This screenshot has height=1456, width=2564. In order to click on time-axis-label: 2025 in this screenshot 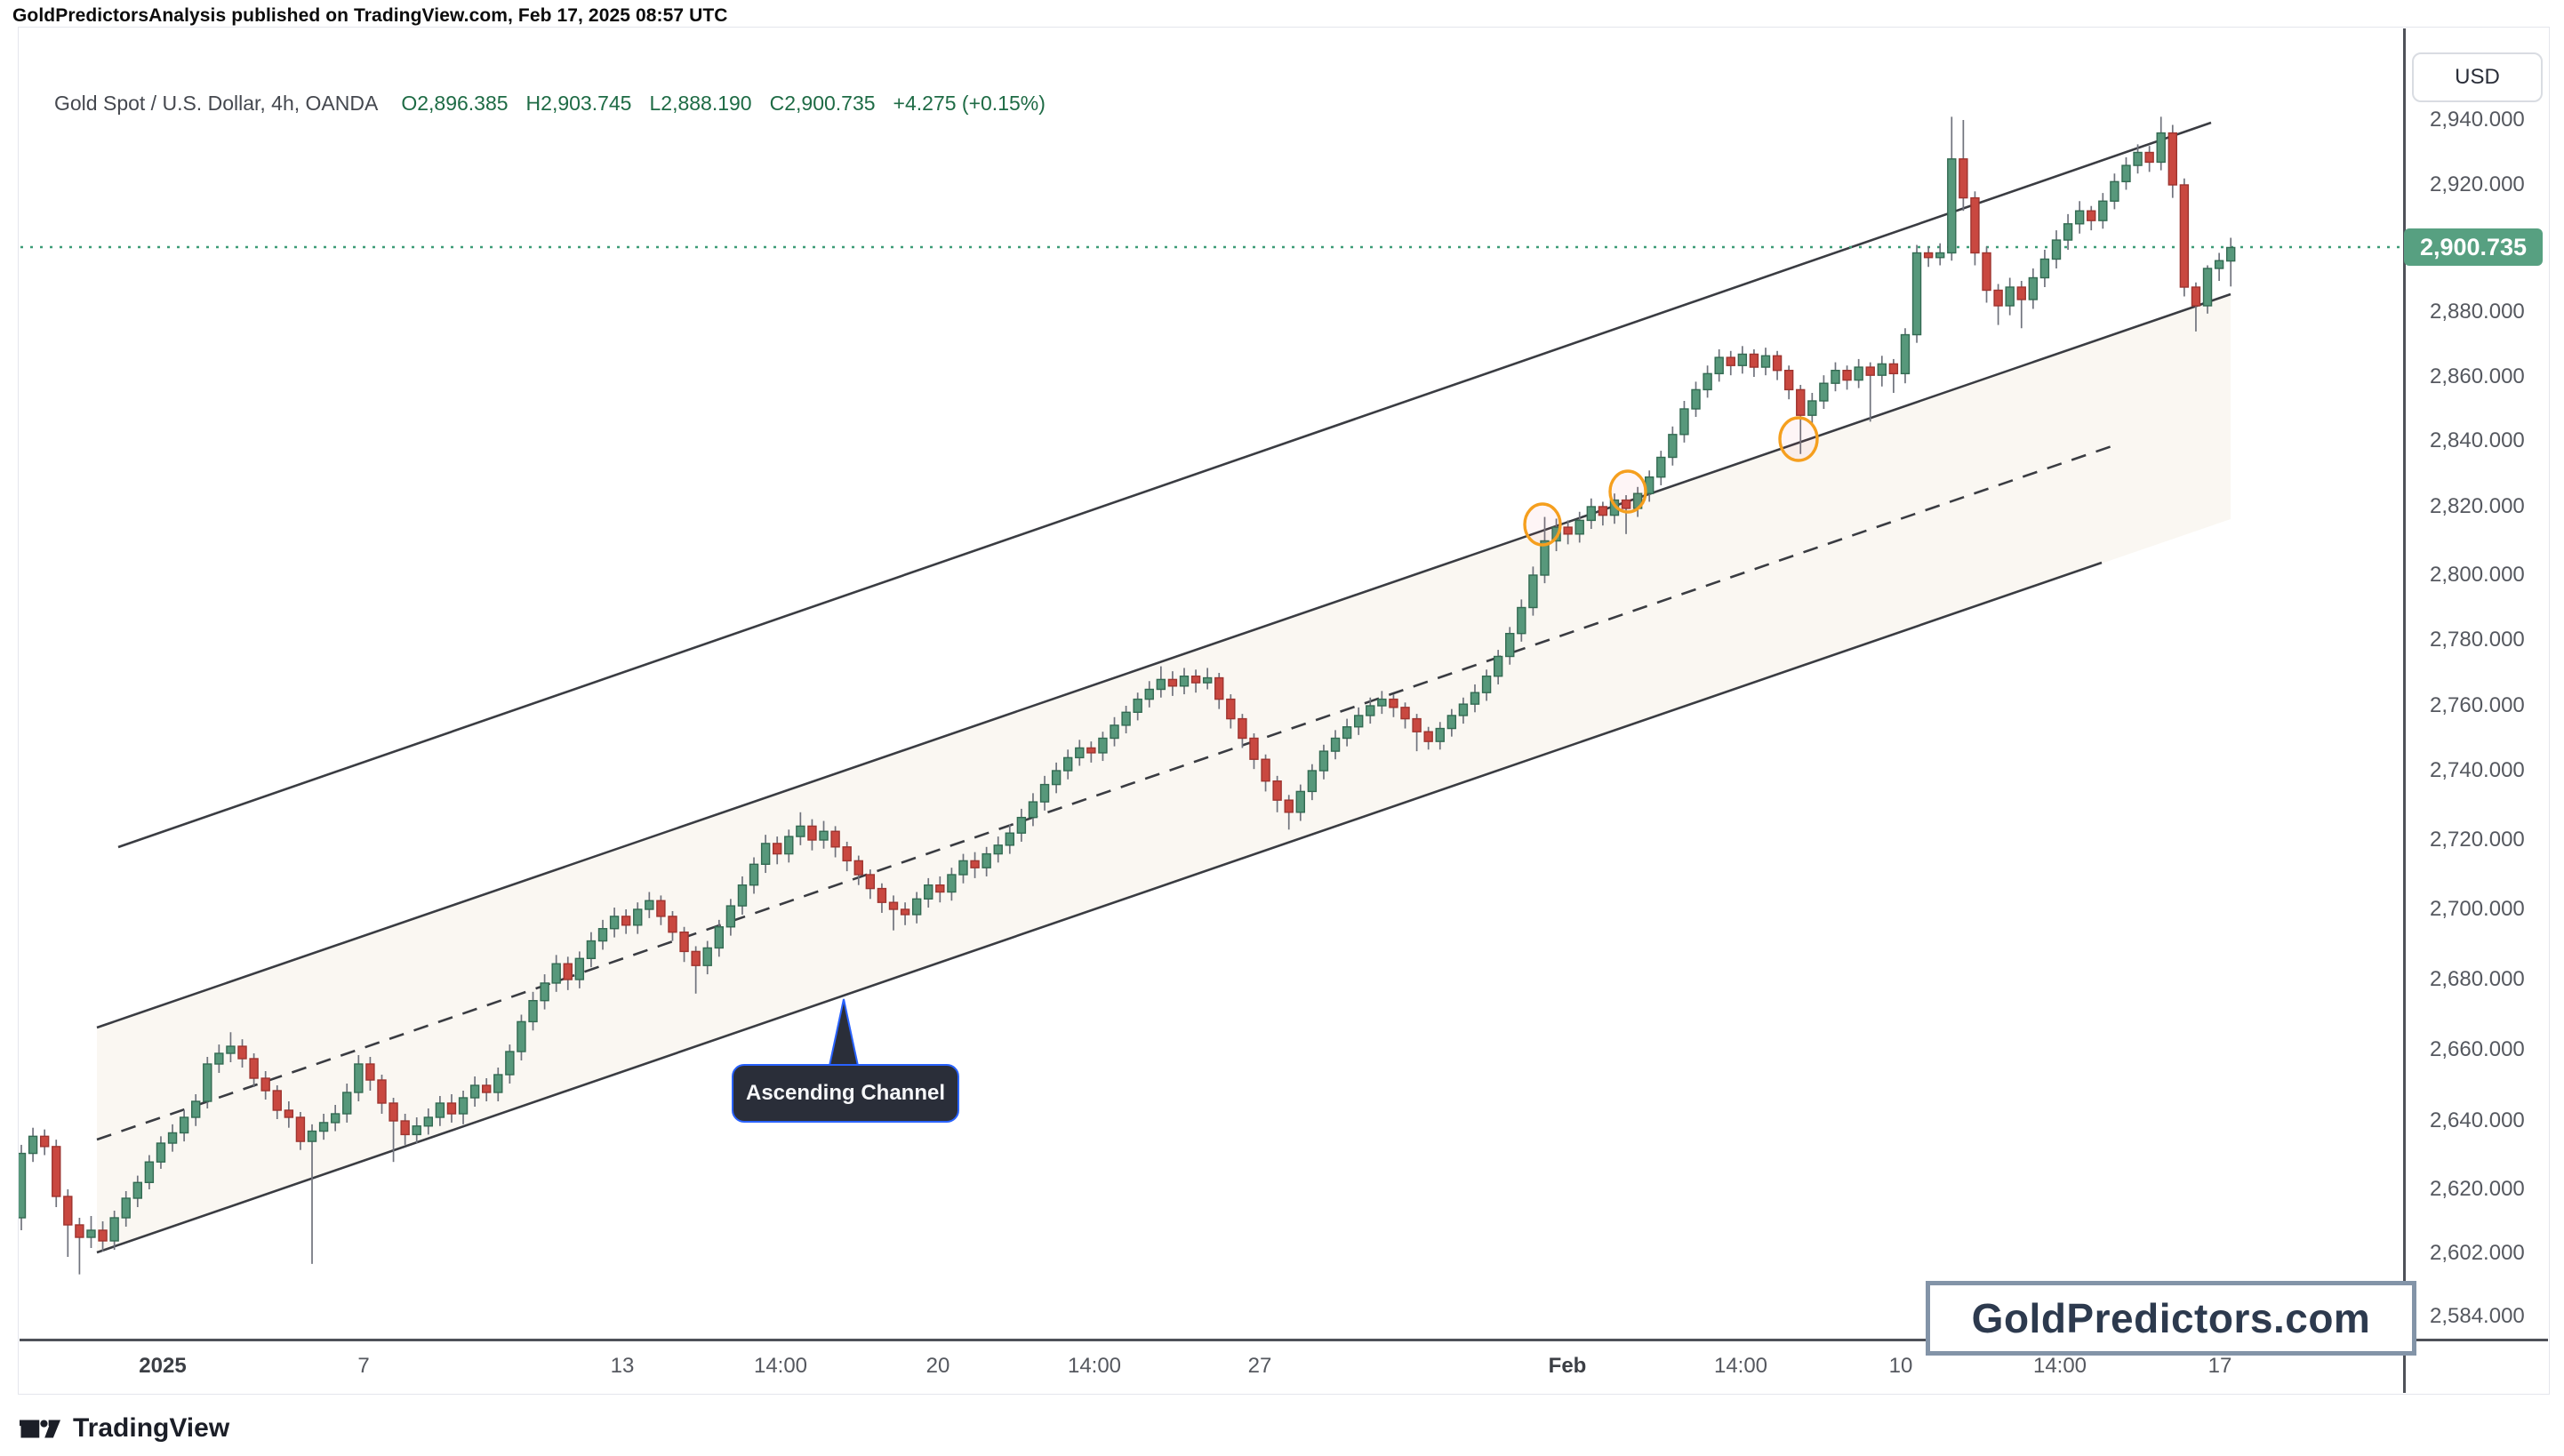, I will do `click(163, 1366)`.